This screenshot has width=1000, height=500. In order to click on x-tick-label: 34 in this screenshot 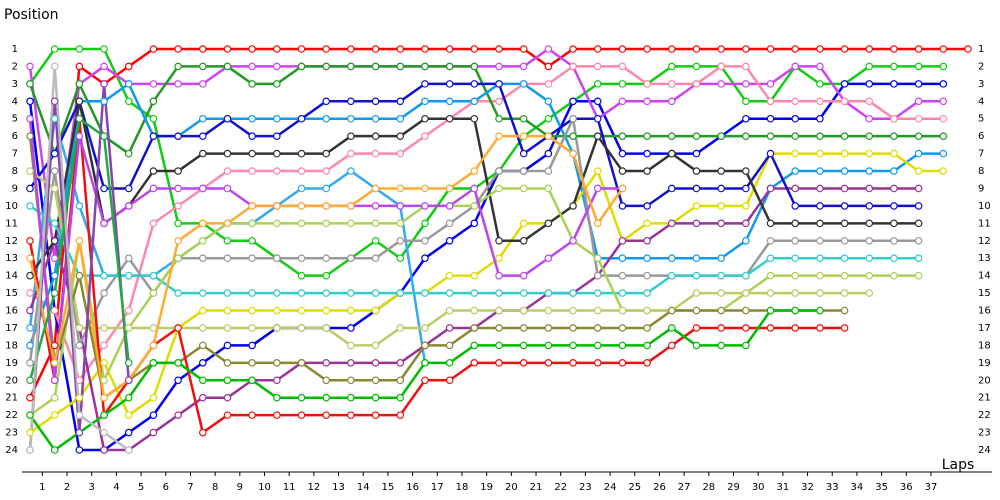, I will do `click(857, 487)`.